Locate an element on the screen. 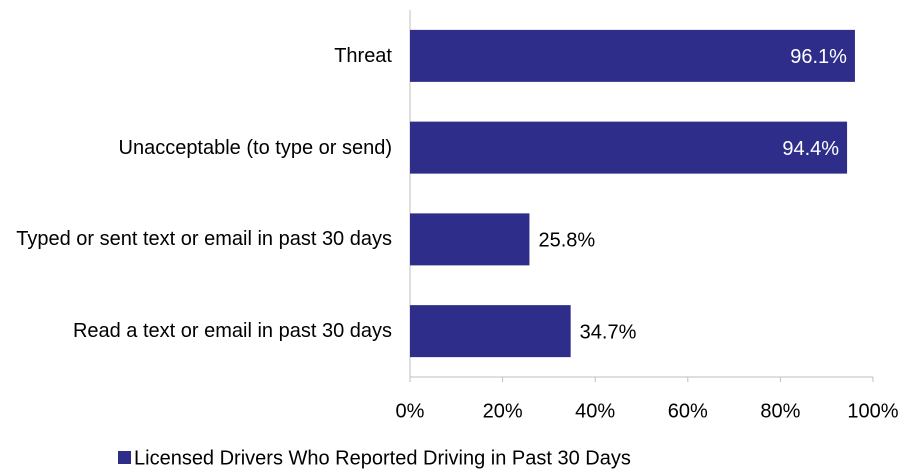 This screenshot has height=472, width=910. x-tick-label: 100% is located at coordinates (872, 411).